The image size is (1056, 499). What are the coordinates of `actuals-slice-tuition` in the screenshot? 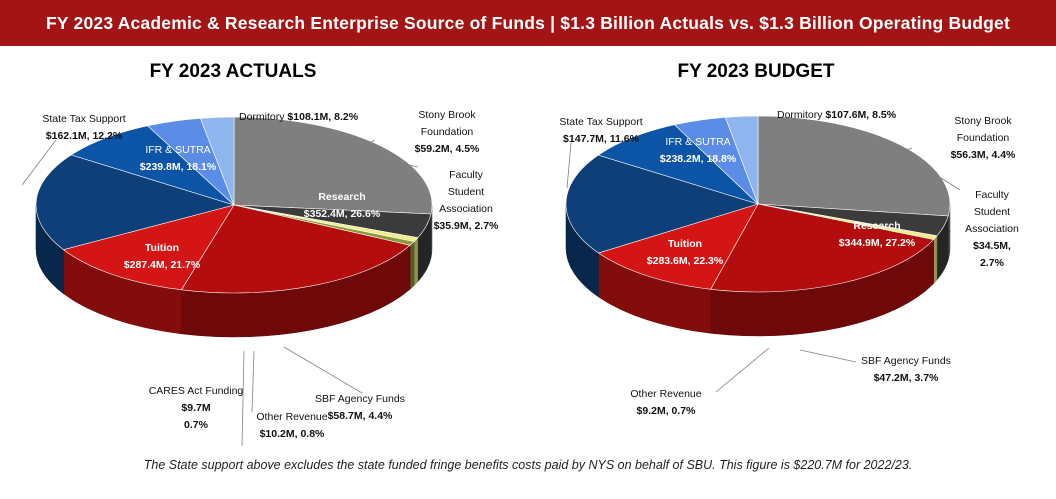 It's located at (295, 249).